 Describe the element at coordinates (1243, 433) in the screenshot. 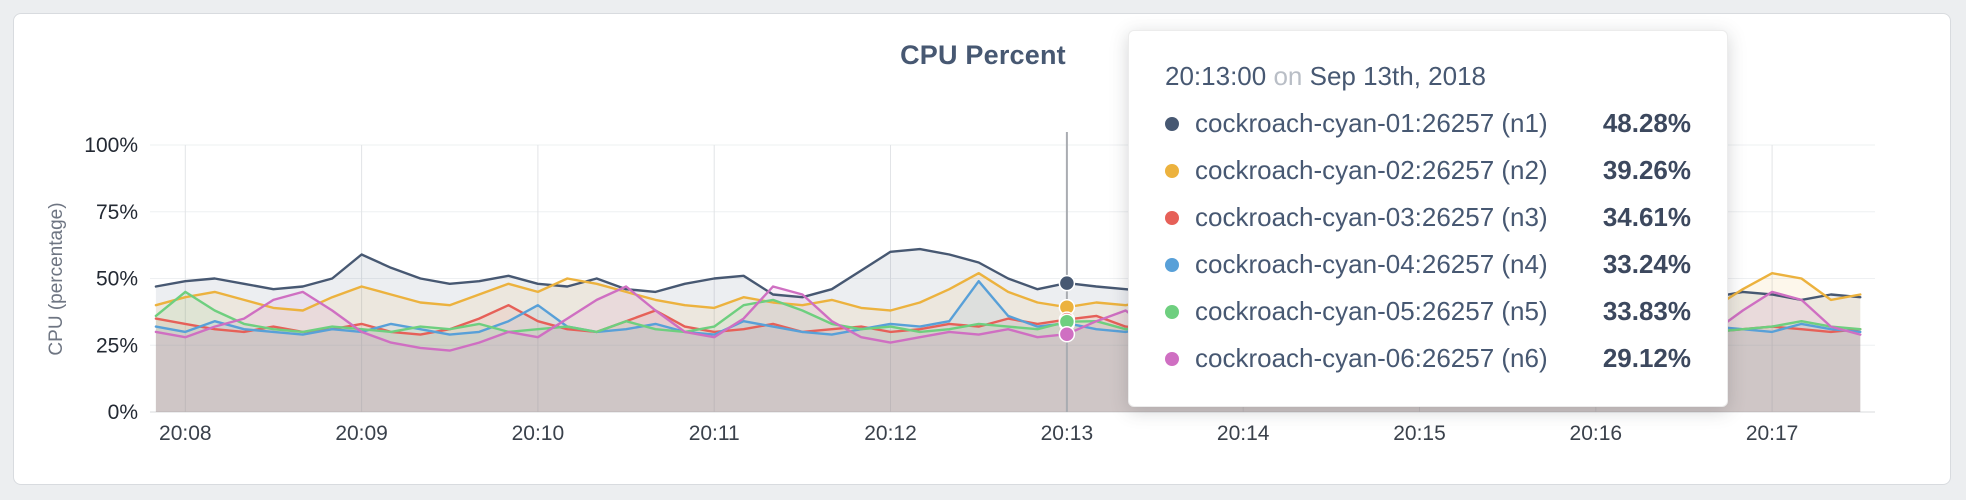

I see `x-tick-label: 20:14` at that location.